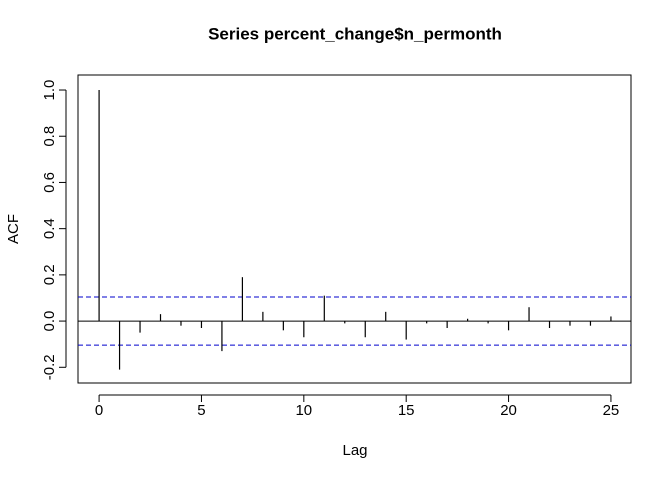 This screenshot has width=672, height=485. What do you see at coordinates (508, 410) in the screenshot?
I see `x-tick-label: 20` at bounding box center [508, 410].